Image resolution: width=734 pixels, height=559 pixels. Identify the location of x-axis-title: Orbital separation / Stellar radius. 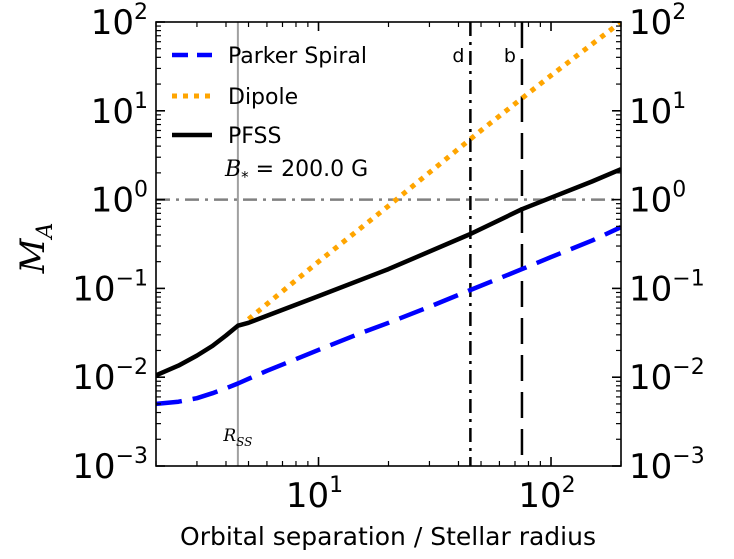
(388, 536).